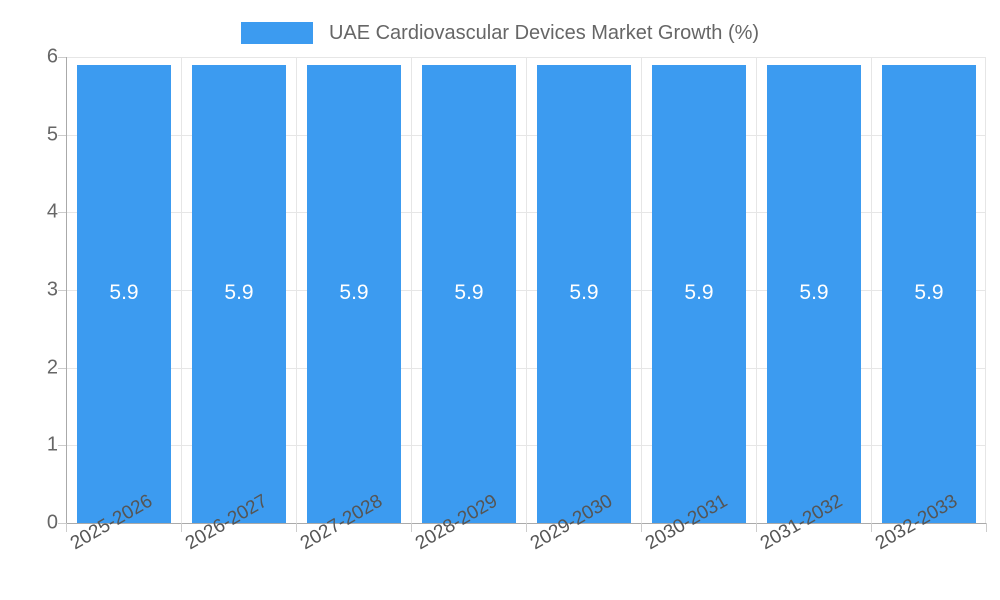 The height and width of the screenshot is (600, 1000). I want to click on legend-color-swatch, so click(276, 33).